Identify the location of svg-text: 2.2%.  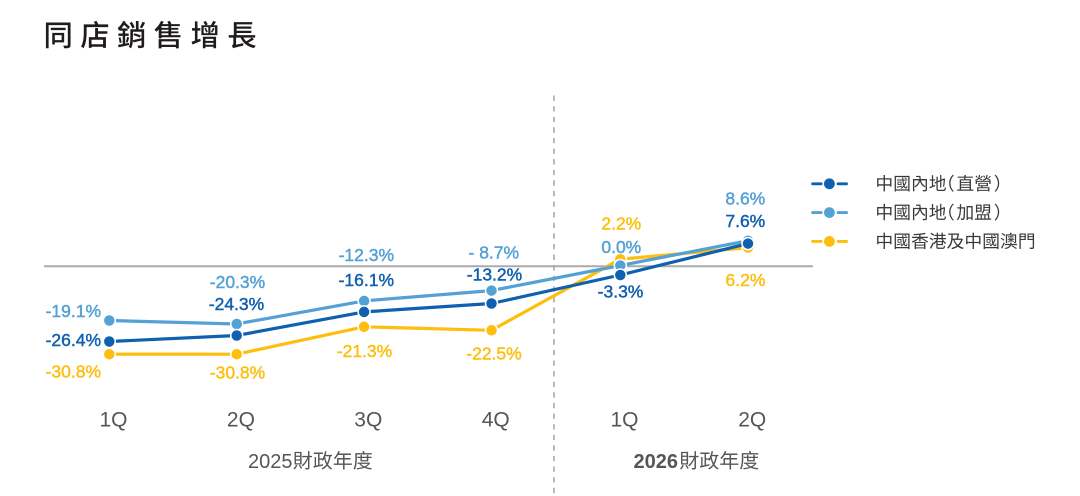
(621, 224).